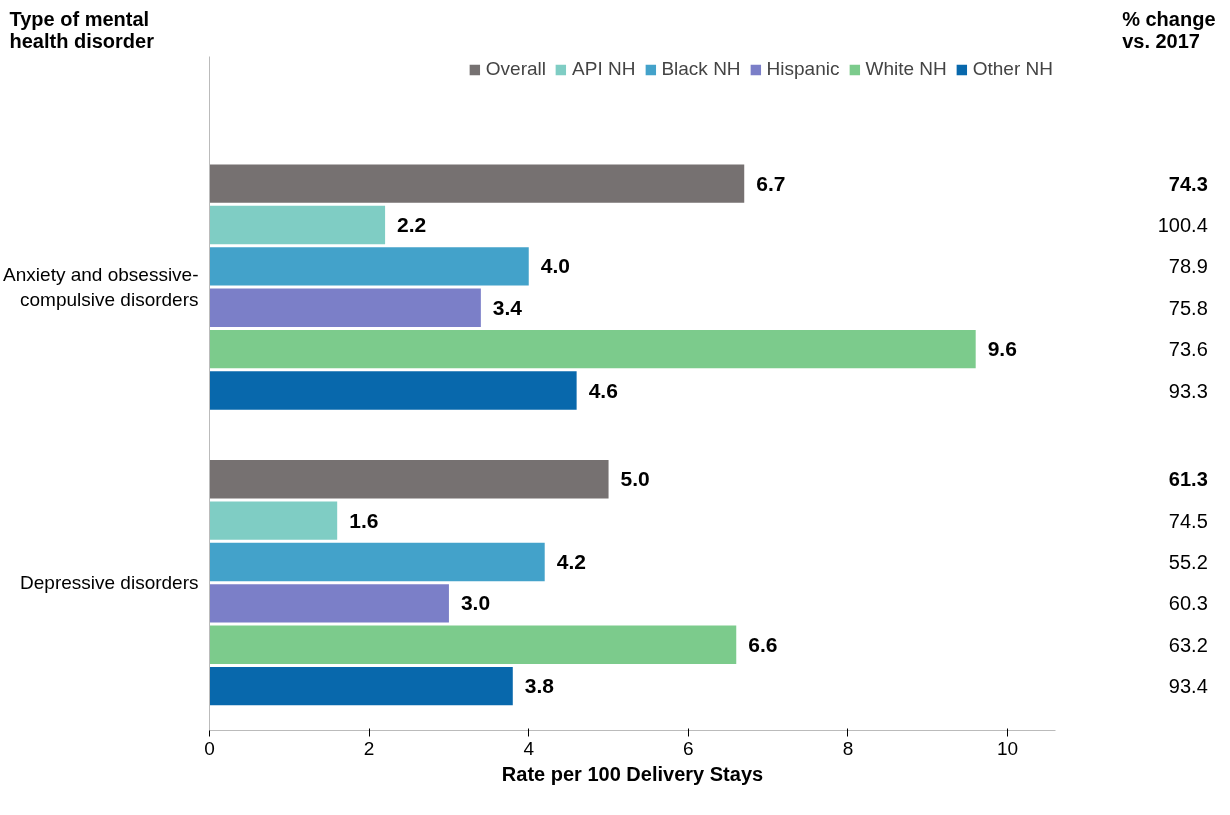  I want to click on text: 75.8, so click(1188, 307).